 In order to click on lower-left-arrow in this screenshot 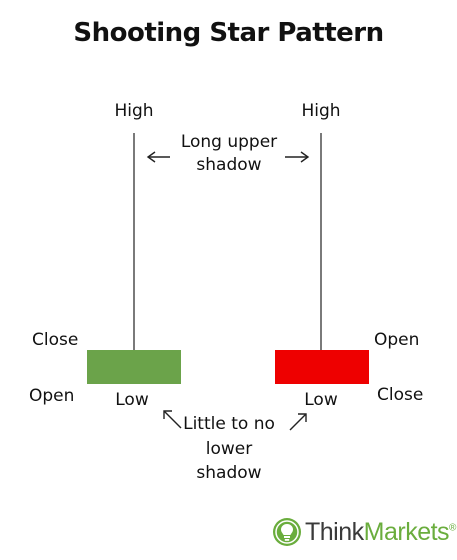, I will do `click(172, 419)`.